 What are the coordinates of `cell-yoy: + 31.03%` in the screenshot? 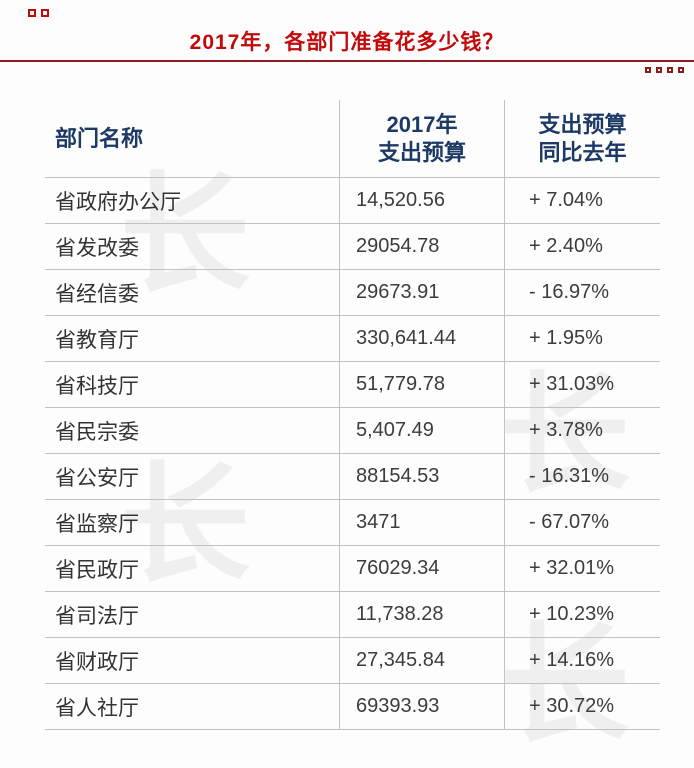 It's located at (572, 384).